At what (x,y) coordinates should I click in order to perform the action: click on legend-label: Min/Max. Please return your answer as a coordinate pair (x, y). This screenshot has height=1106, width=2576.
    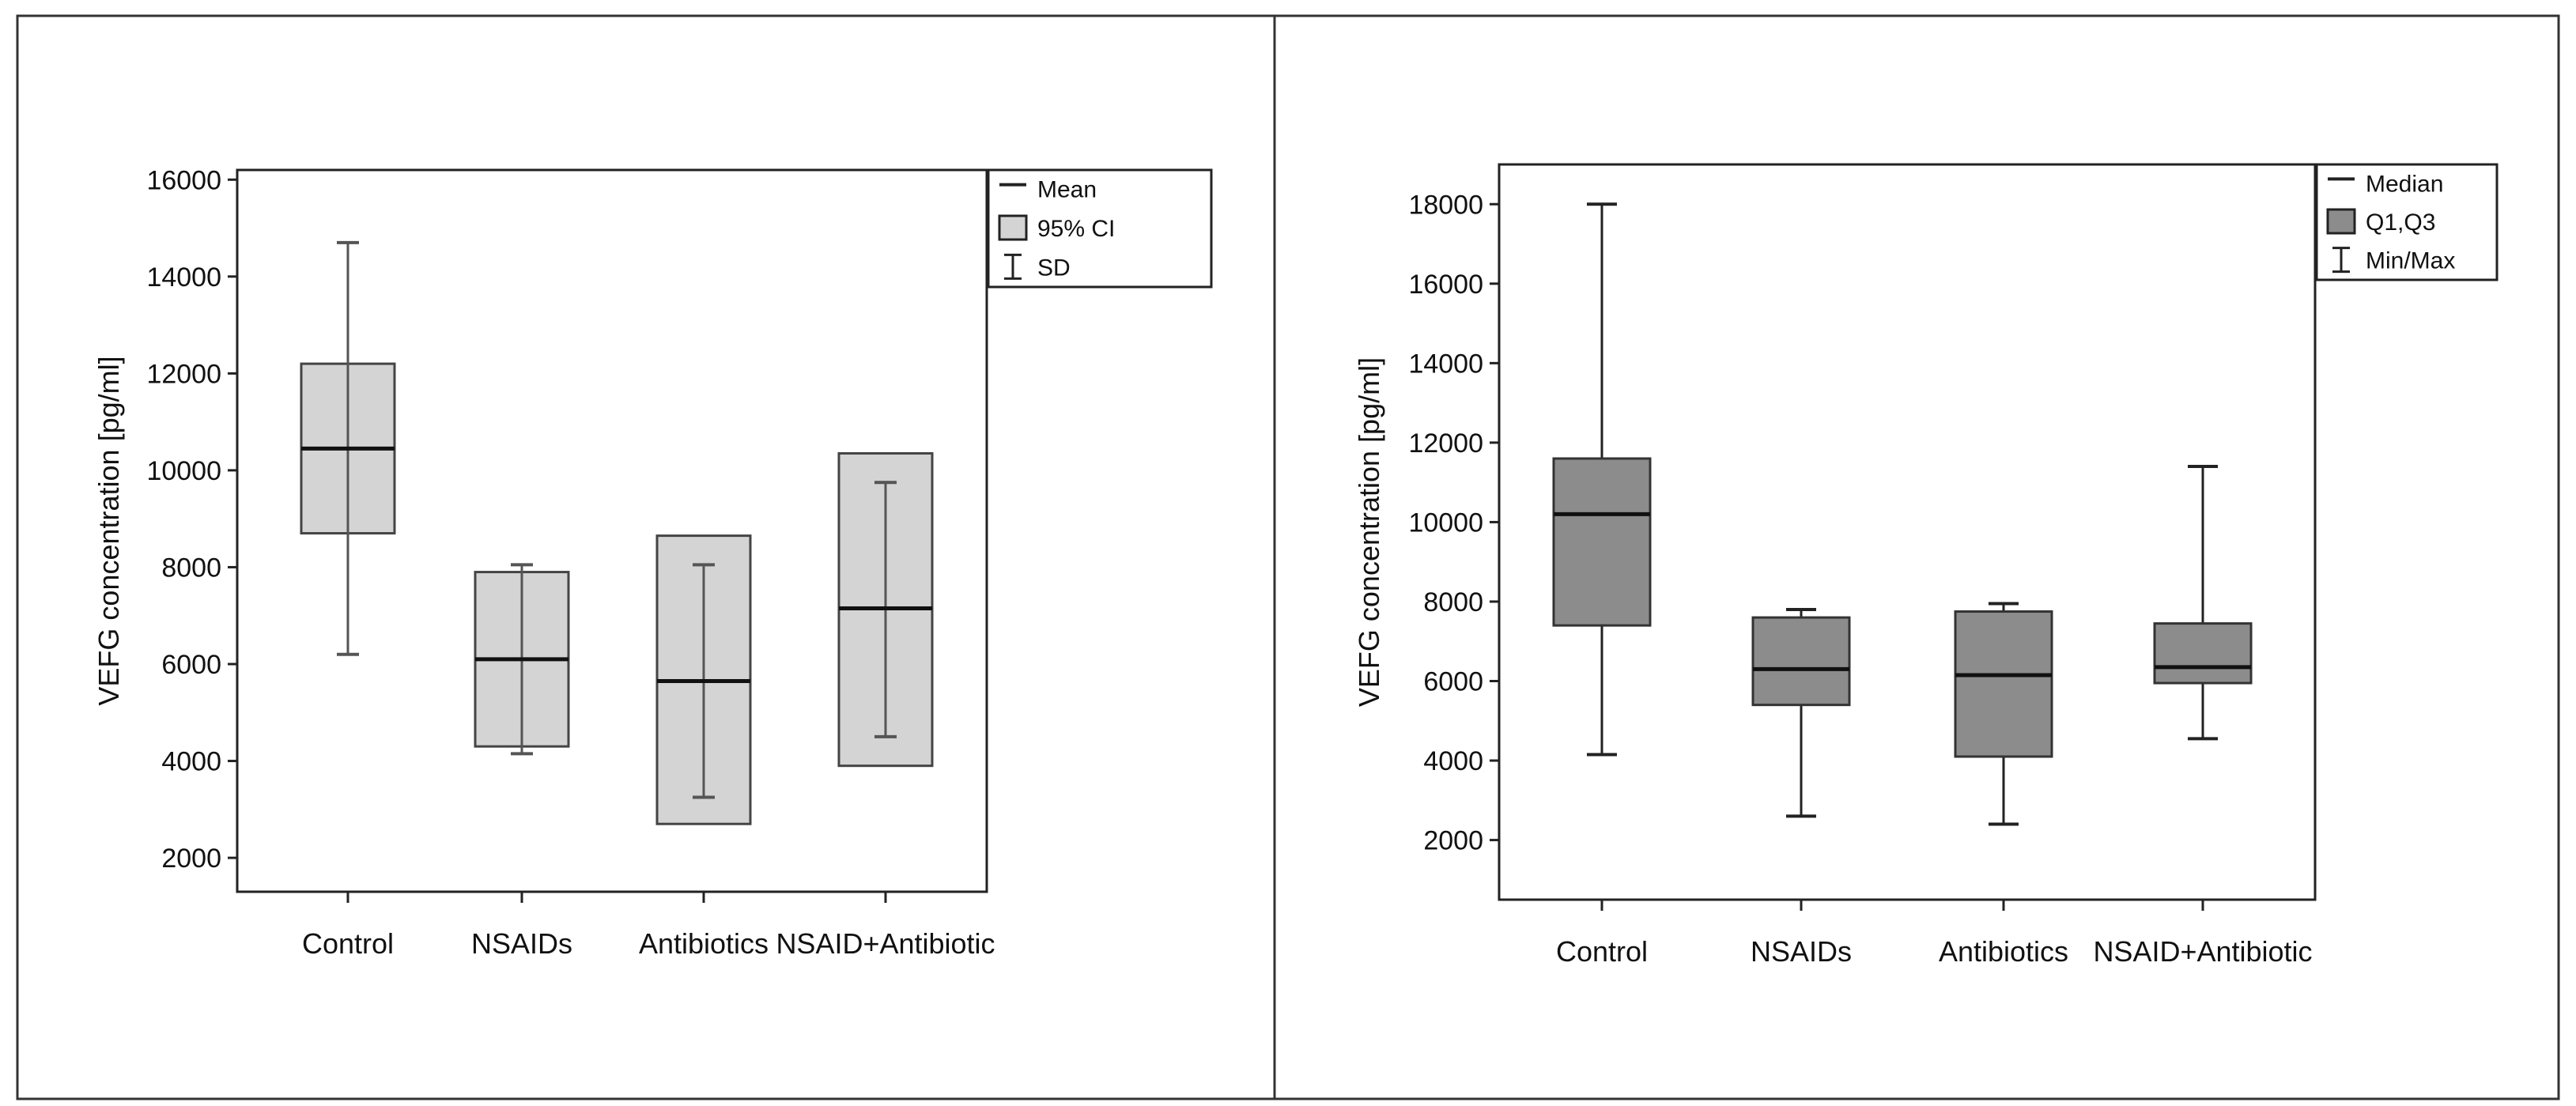
    Looking at the image, I should click on (2410, 261).